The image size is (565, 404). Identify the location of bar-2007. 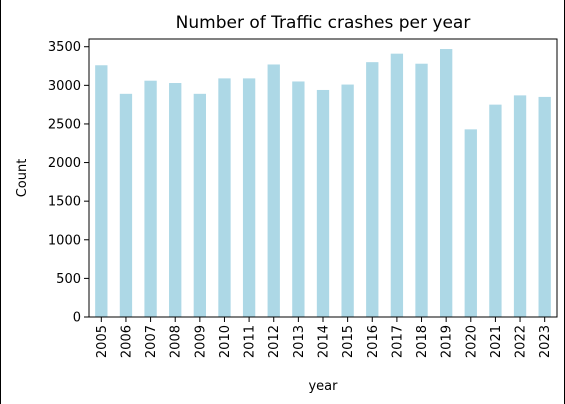
(150, 198).